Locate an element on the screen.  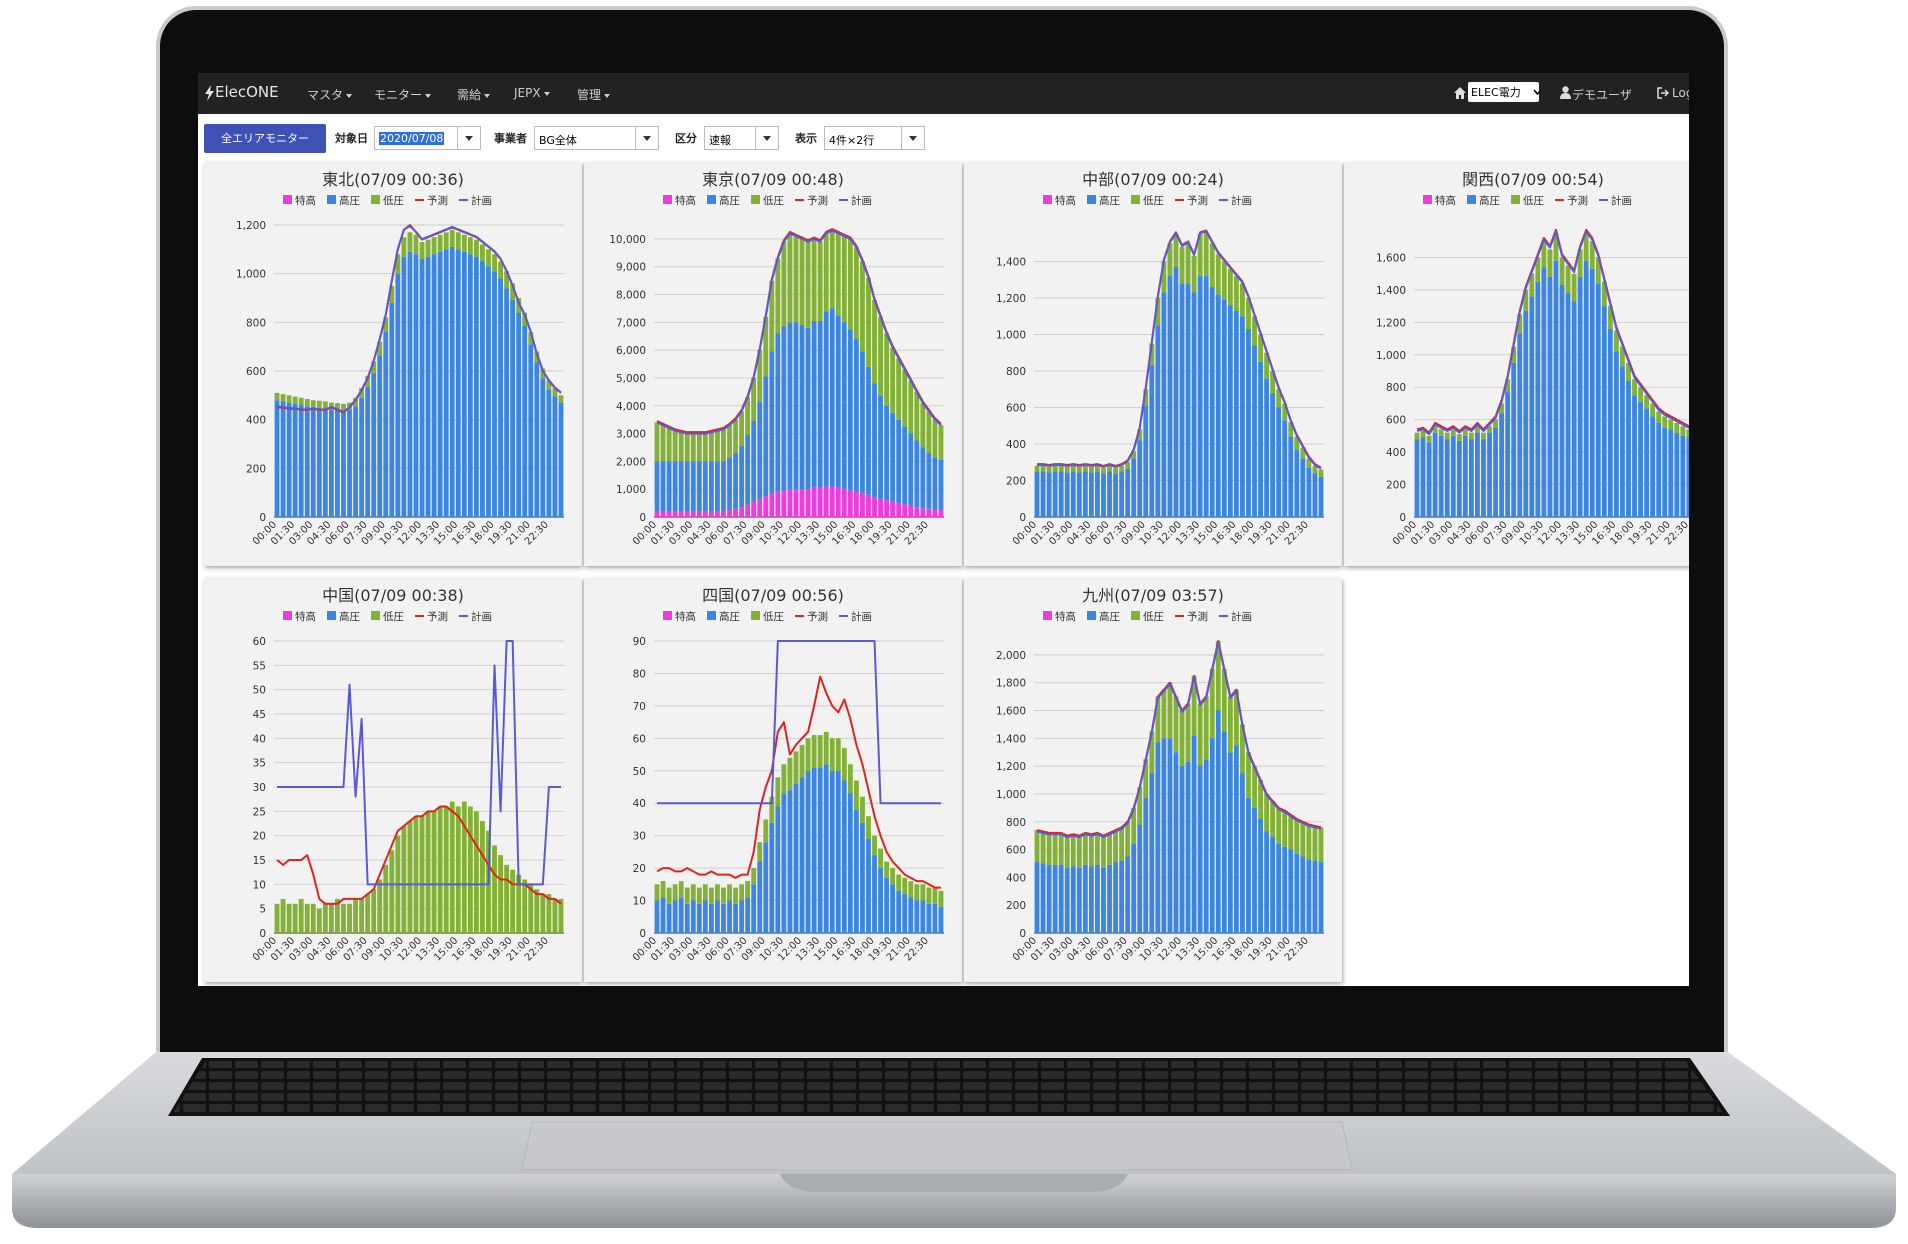
all-area-button: 全エリアモニター is located at coordinates (265, 138).